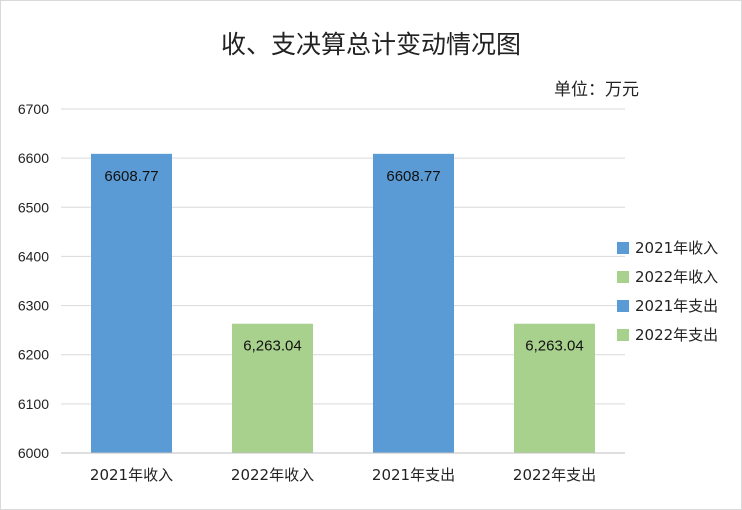 This screenshot has height=510, width=742. Describe the element at coordinates (33, 158) in the screenshot. I see `y-tick-label: 6600` at that location.